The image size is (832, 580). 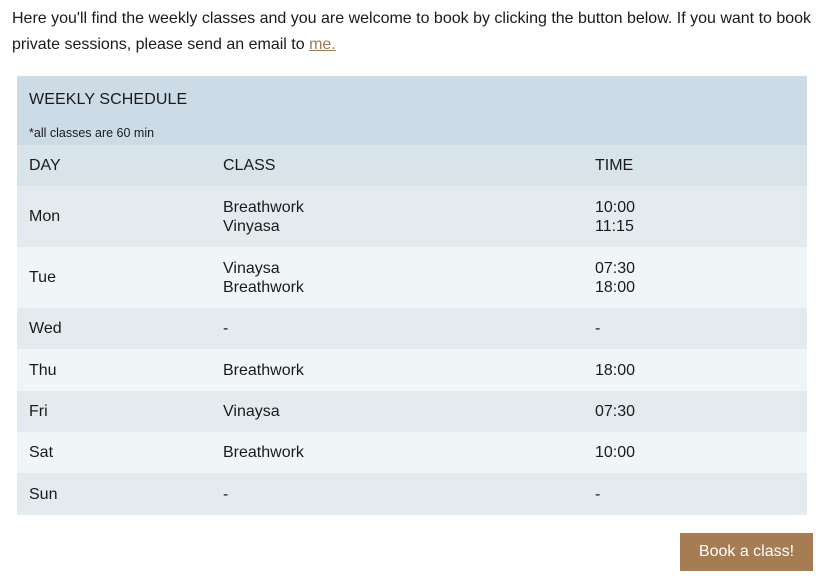 What do you see at coordinates (412, 494) in the screenshot?
I see `table-row: Sun - -` at bounding box center [412, 494].